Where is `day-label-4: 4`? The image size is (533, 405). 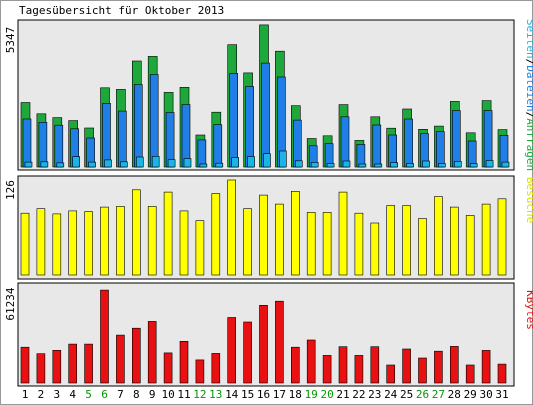 day-label-4: 4 is located at coordinates (72, 394).